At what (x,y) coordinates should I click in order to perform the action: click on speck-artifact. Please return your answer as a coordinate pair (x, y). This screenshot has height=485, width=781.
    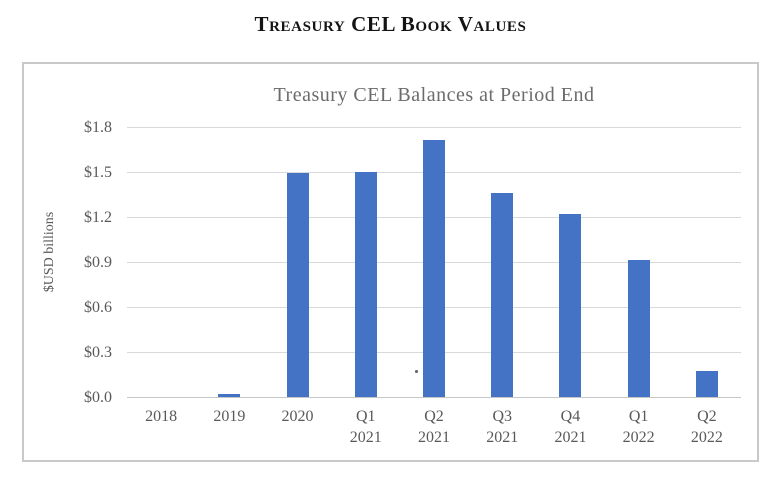
    Looking at the image, I should click on (416, 371).